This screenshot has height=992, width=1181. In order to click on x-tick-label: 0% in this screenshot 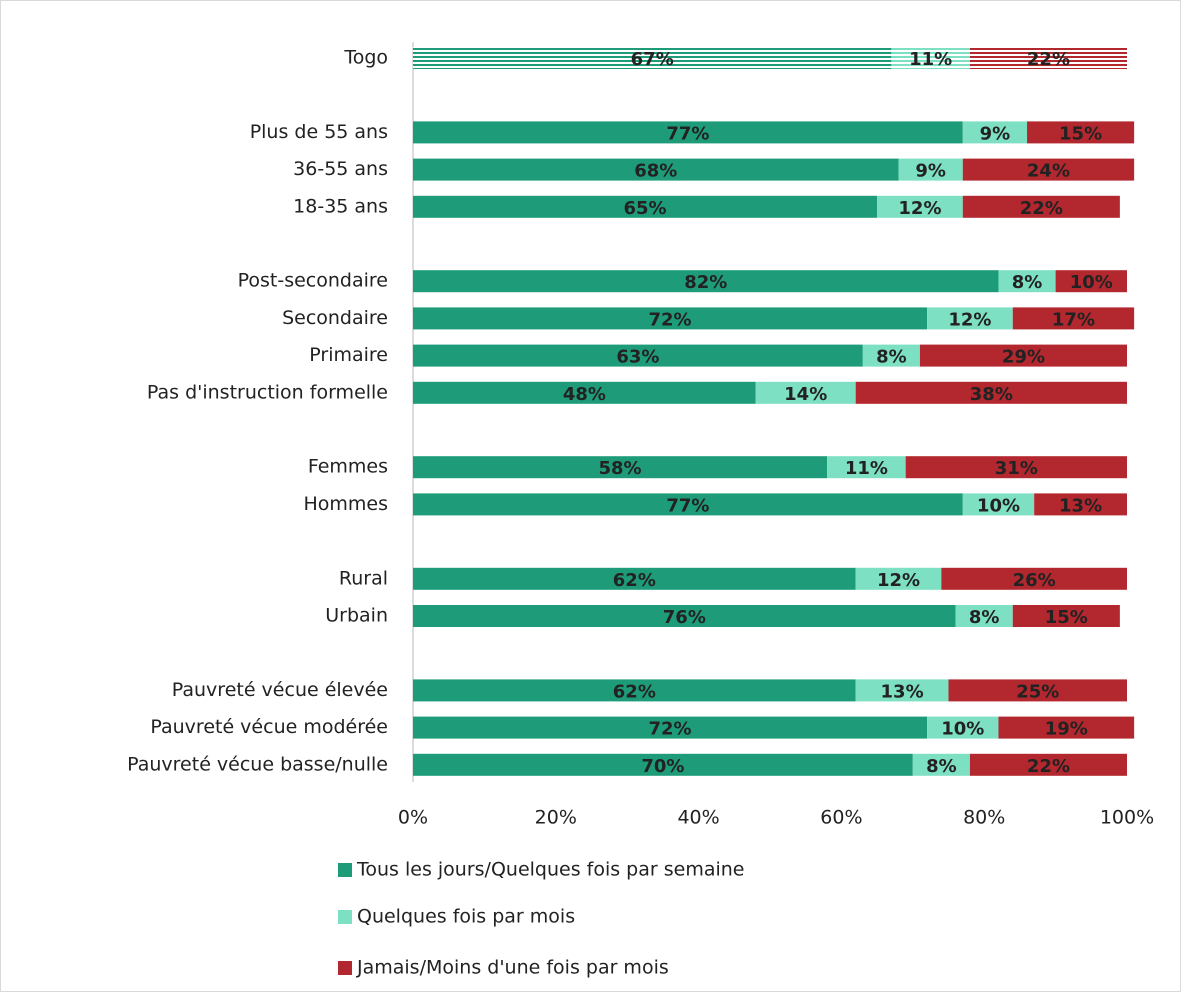, I will do `click(413, 818)`.